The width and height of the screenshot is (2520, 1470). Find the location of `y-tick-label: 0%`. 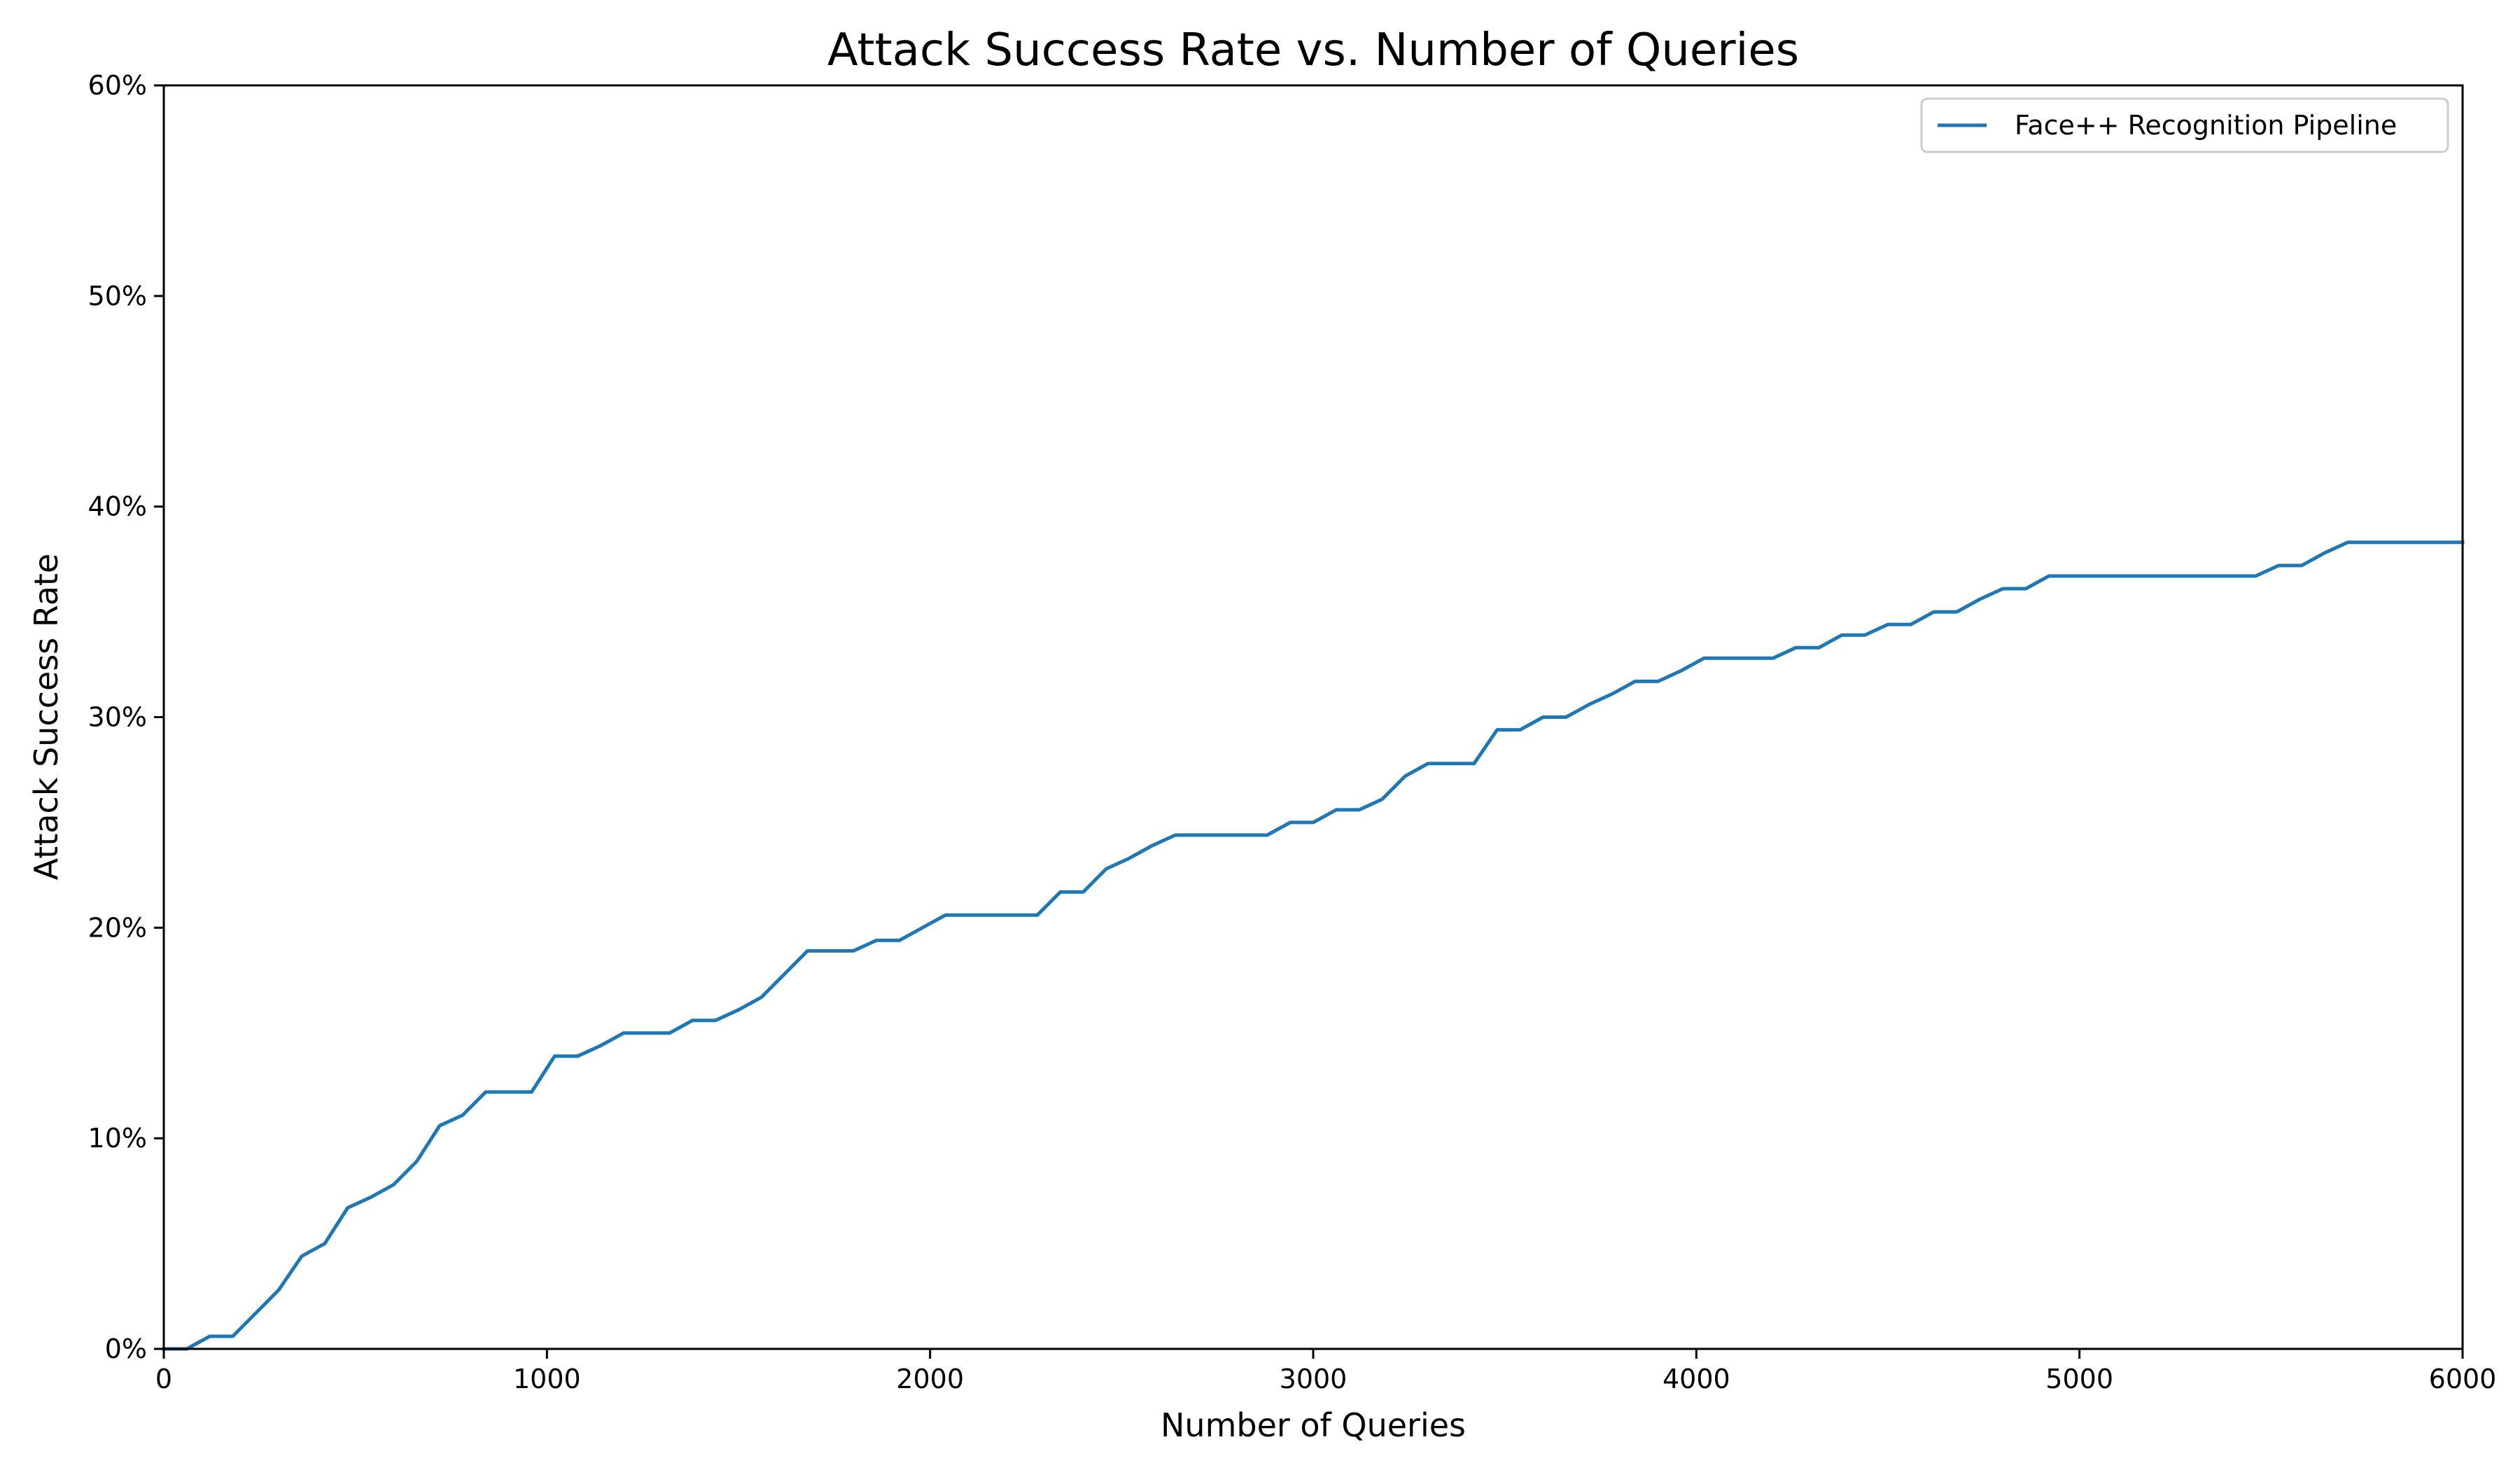

y-tick-label: 0% is located at coordinates (126, 1349).